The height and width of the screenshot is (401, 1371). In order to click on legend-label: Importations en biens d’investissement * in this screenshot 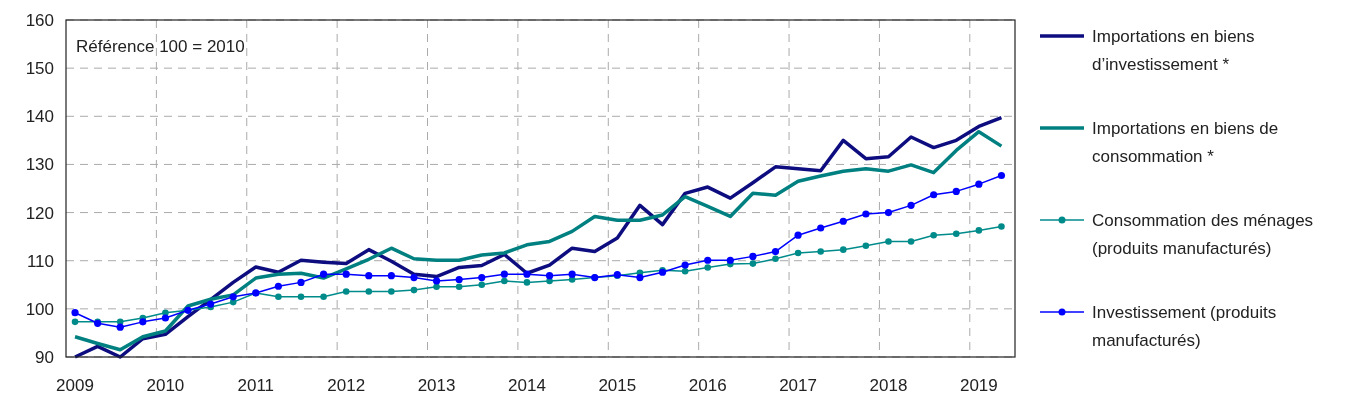, I will do `click(1173, 50)`.